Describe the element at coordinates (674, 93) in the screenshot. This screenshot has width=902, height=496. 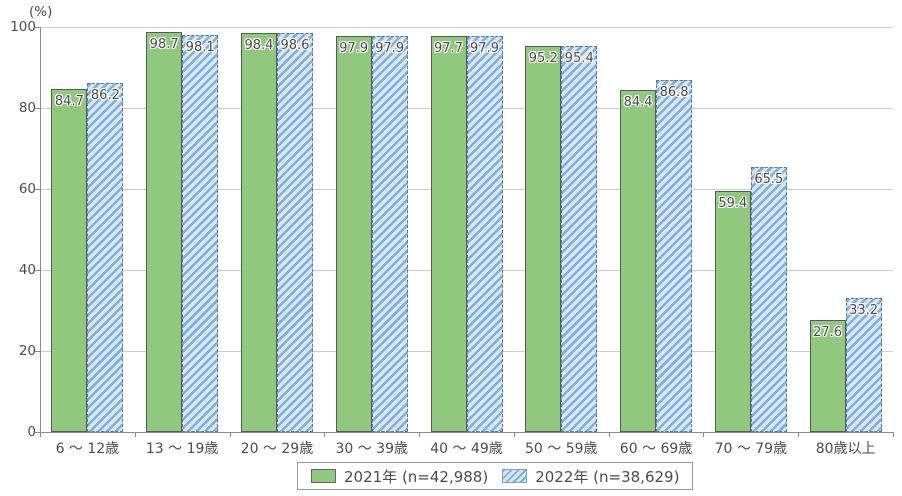
I see `bar-value-label: 86.8` at that location.